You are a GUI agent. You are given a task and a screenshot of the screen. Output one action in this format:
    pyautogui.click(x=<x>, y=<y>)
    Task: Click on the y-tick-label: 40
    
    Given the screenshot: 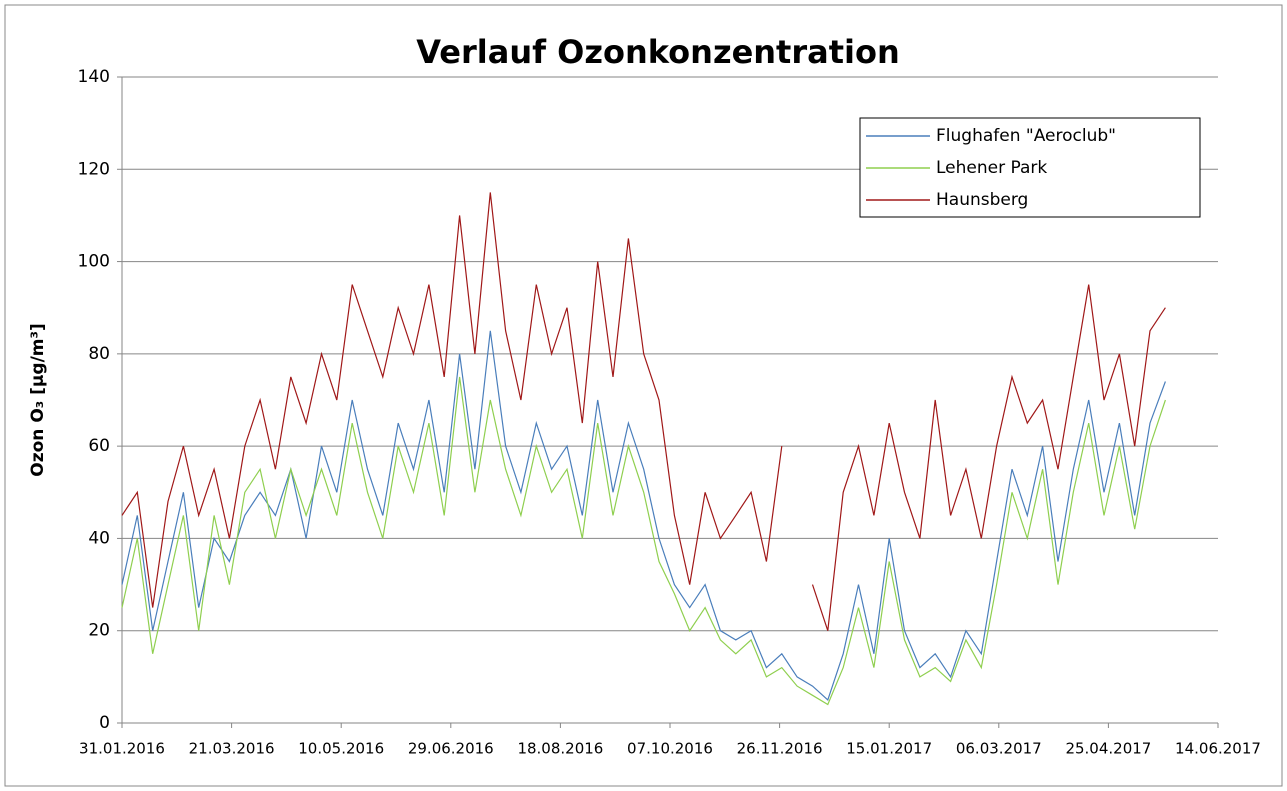 What is the action you would take?
    pyautogui.click(x=99, y=538)
    